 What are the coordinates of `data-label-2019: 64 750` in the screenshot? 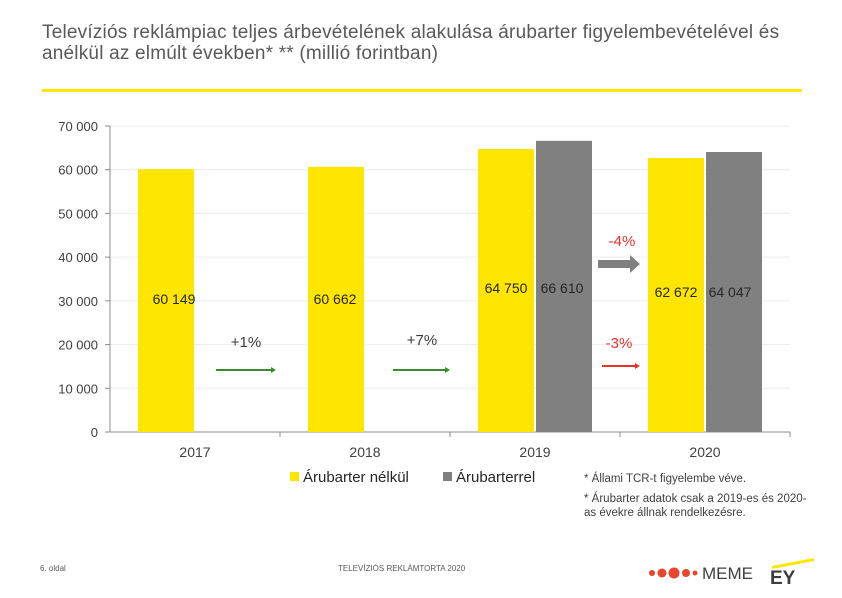 It's located at (506, 288).